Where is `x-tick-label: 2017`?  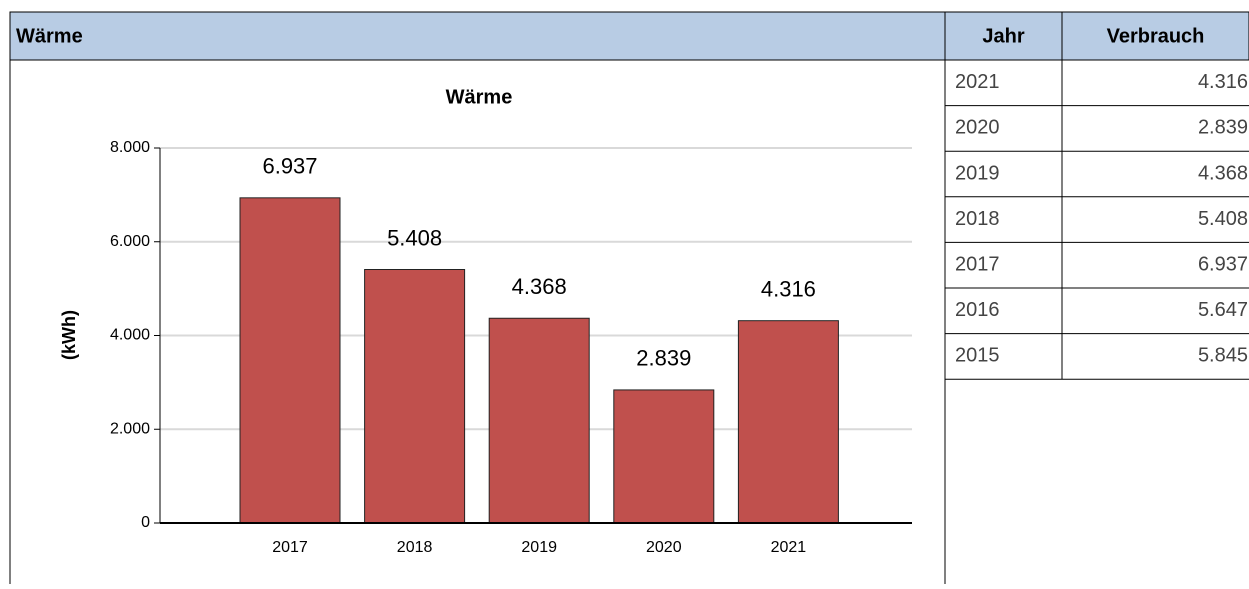
x-tick-label: 2017 is located at coordinates (290, 547).